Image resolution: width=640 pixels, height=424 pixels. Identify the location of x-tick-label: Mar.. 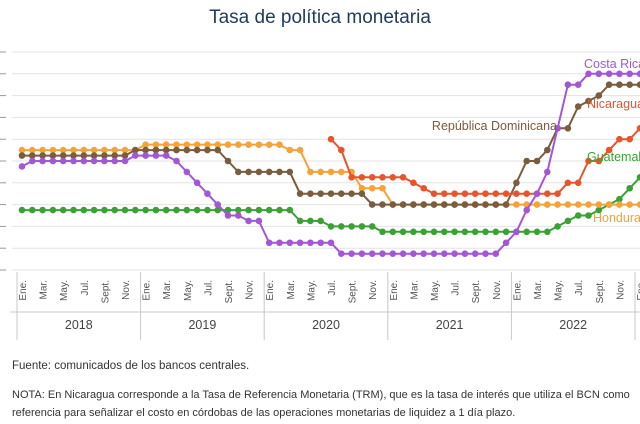
(291, 289).